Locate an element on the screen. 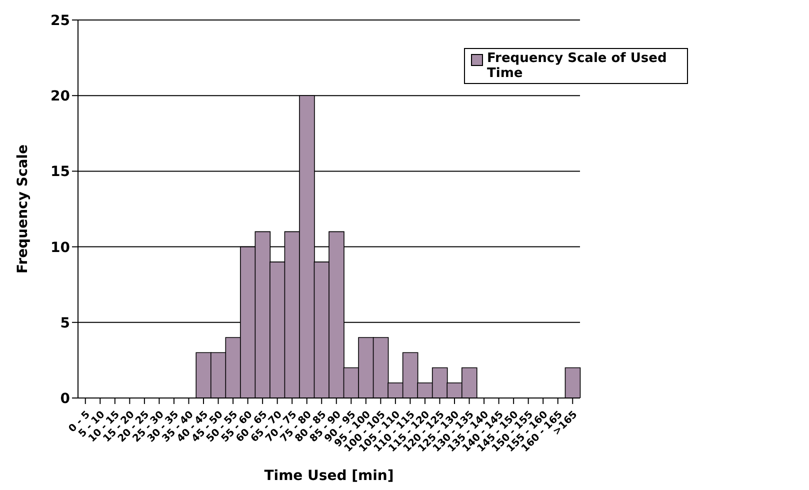 This screenshot has width=809, height=490. y-tick-label: 25 is located at coordinates (60, 20).